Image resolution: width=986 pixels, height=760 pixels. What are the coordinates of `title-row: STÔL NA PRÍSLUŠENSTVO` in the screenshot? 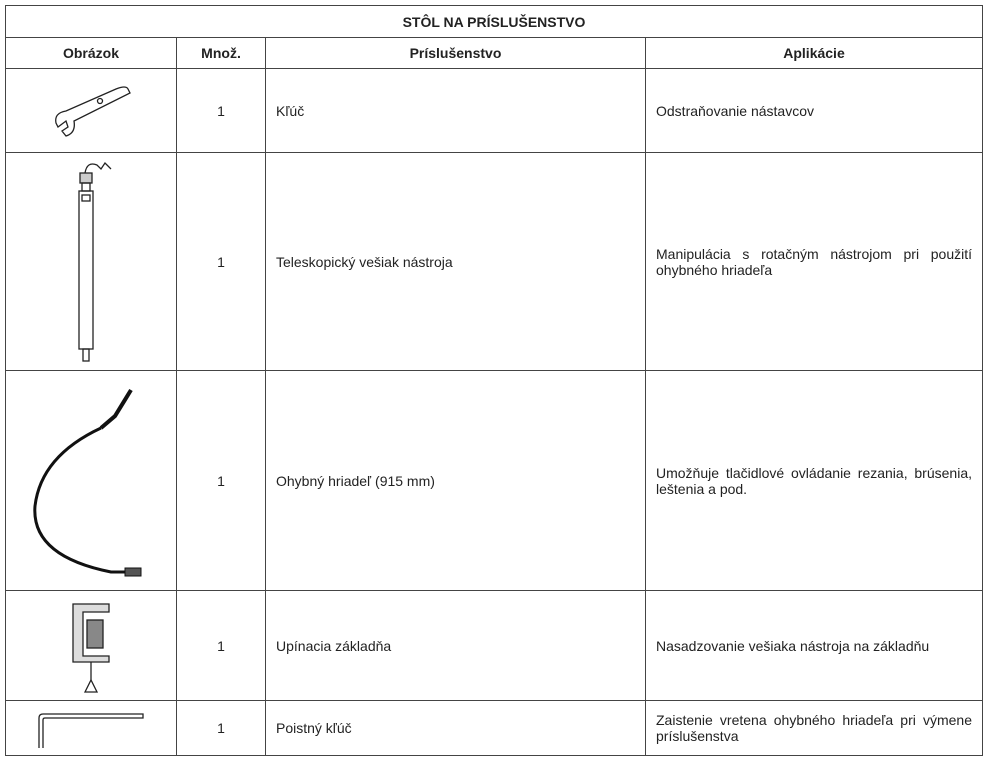 It's located at (494, 21).